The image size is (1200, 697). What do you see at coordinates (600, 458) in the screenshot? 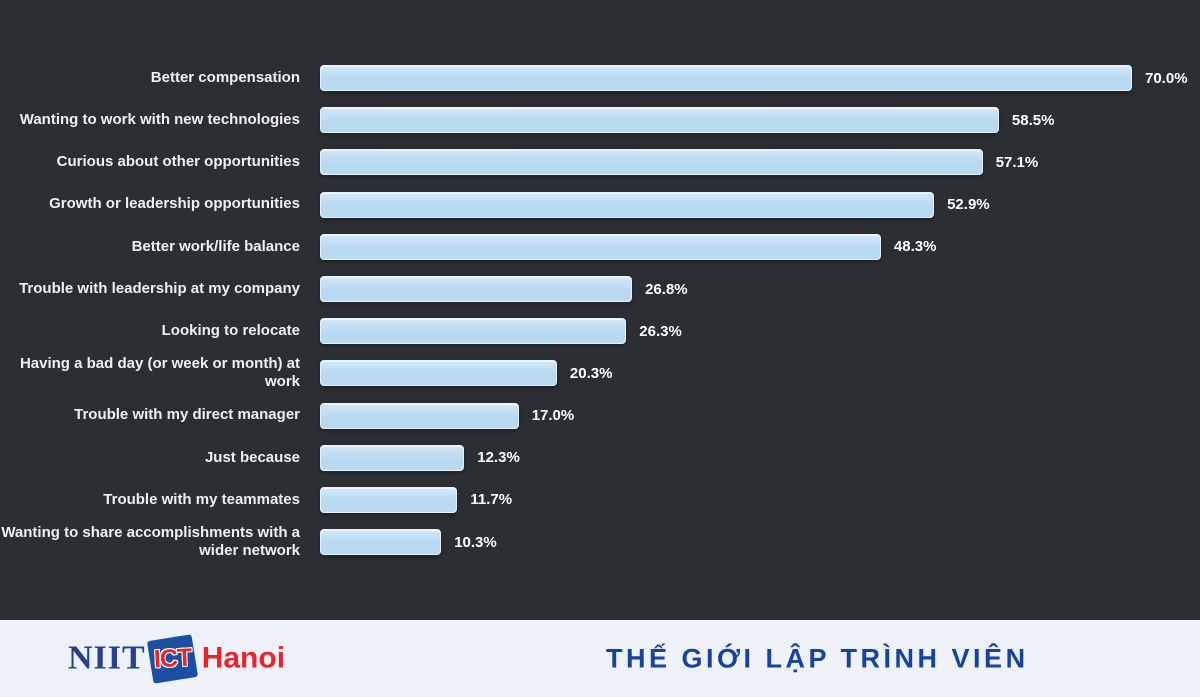
I see `chart-row: Just because 12.3%` at bounding box center [600, 458].